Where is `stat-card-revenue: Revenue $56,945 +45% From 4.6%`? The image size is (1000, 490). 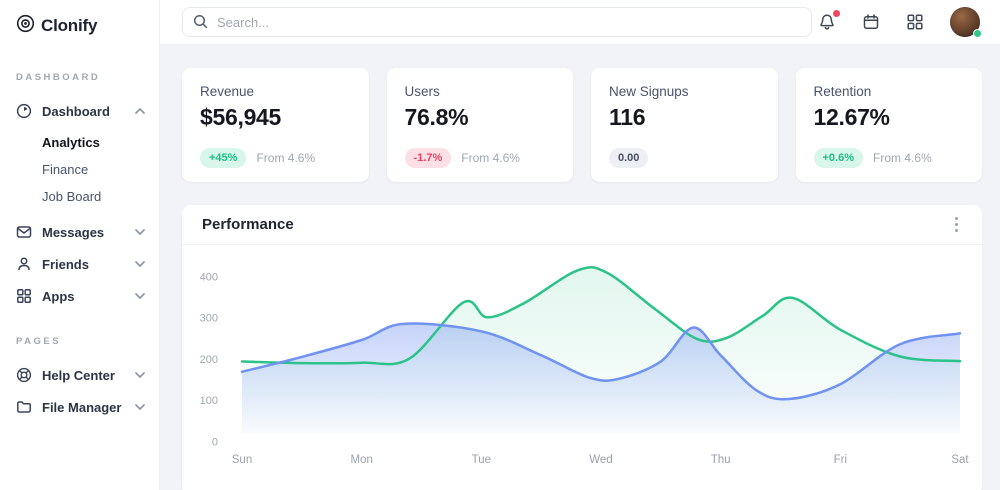
stat-card-revenue: Revenue $56,945 +45% From 4.6% is located at coordinates (275, 125).